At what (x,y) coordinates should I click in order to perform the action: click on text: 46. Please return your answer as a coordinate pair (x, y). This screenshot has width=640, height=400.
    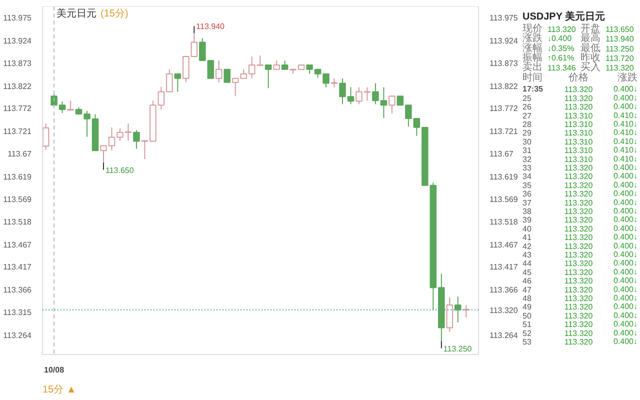
    Looking at the image, I should click on (527, 281).